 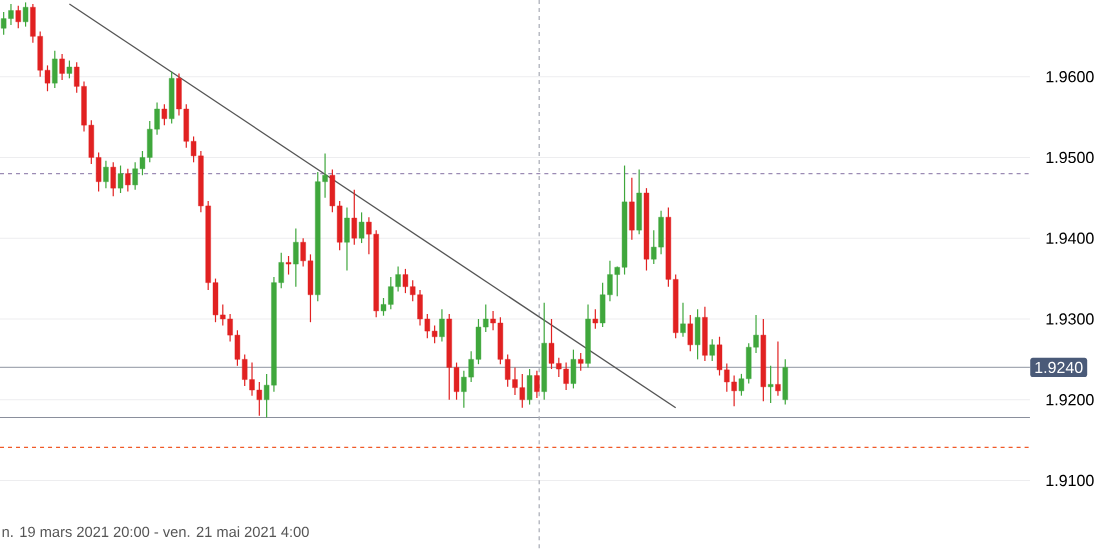 What do you see at coordinates (1070, 238) in the screenshot?
I see `y-tick-label: 1.9400` at bounding box center [1070, 238].